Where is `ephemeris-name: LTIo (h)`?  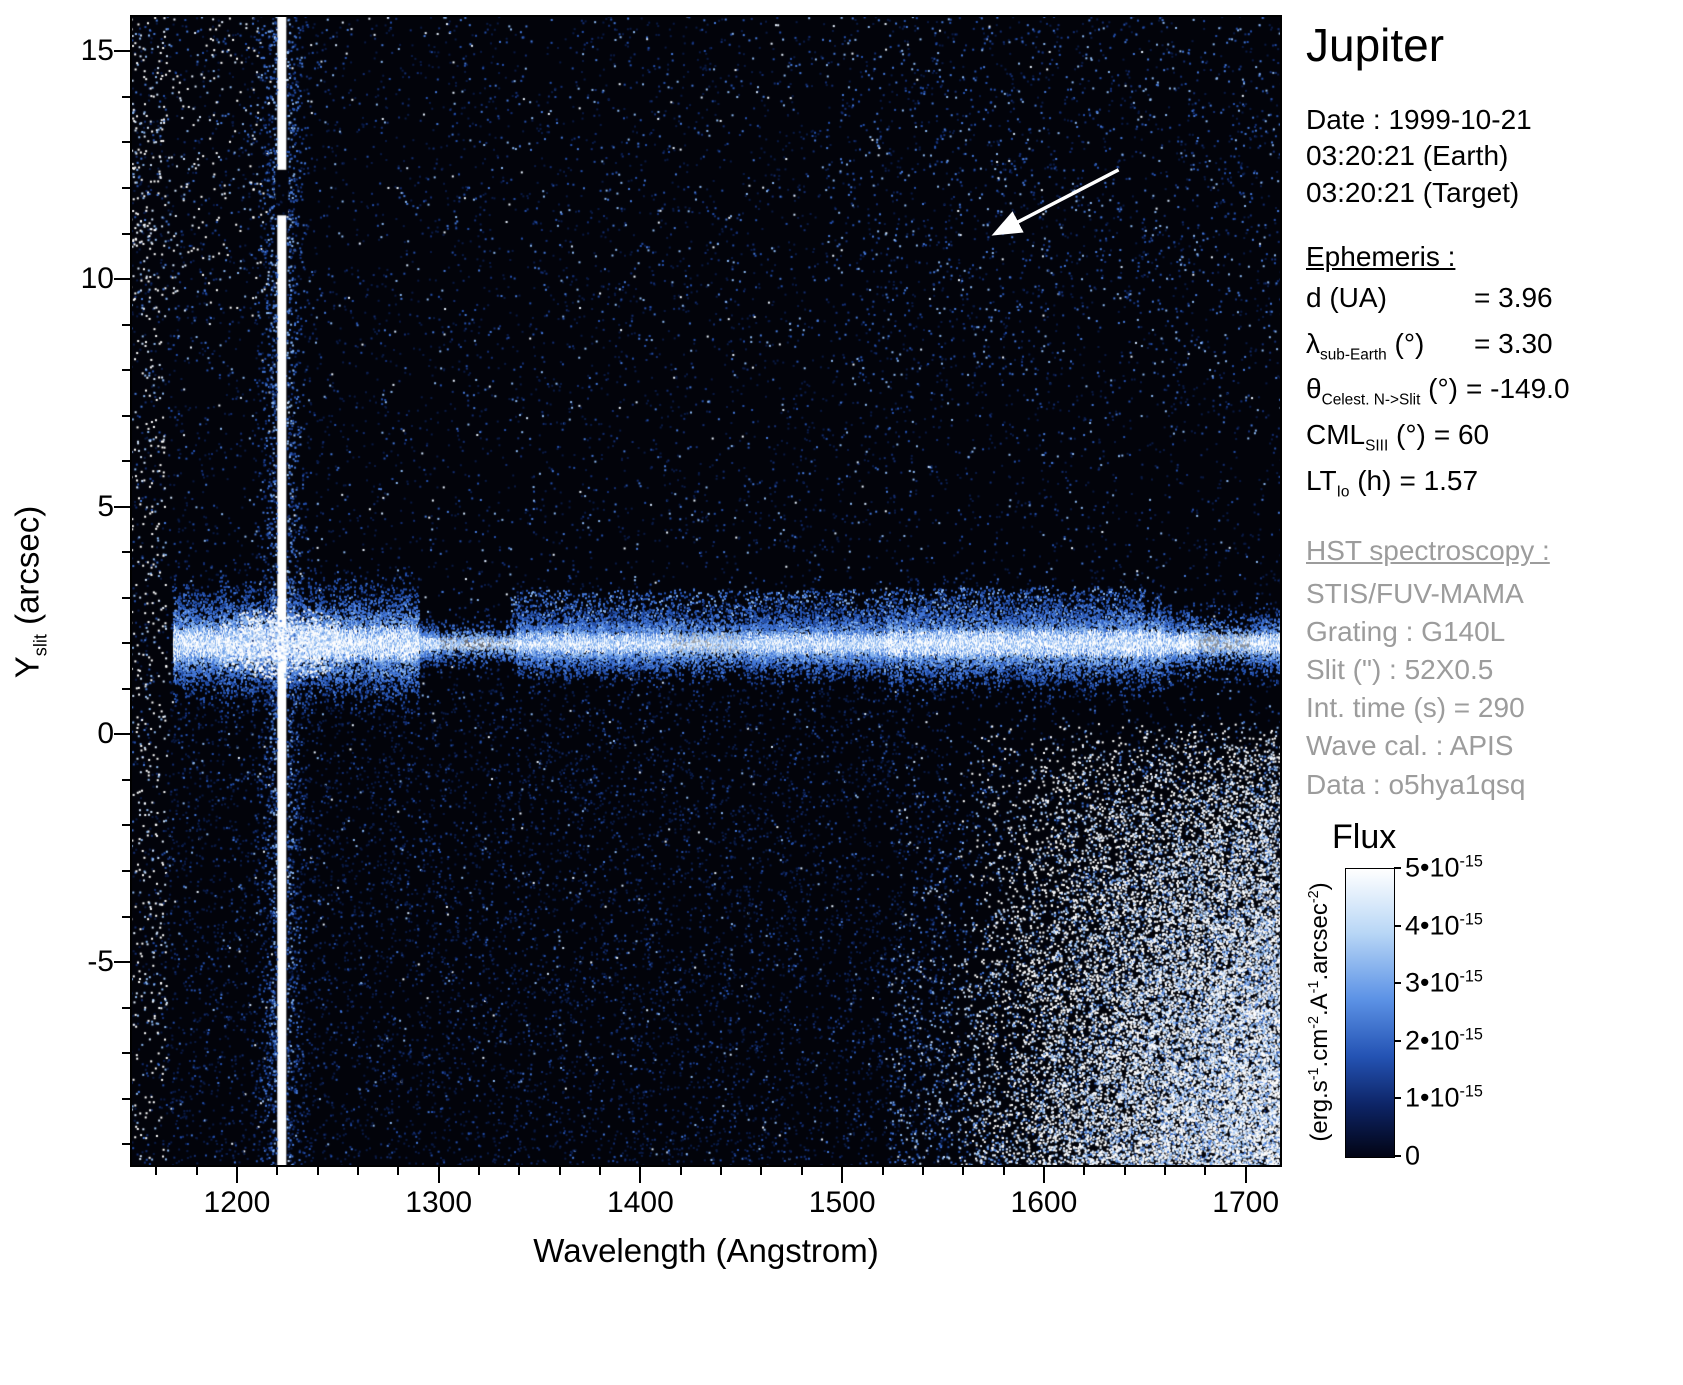 ephemeris-name: LTIo (h) is located at coordinates (1349, 482).